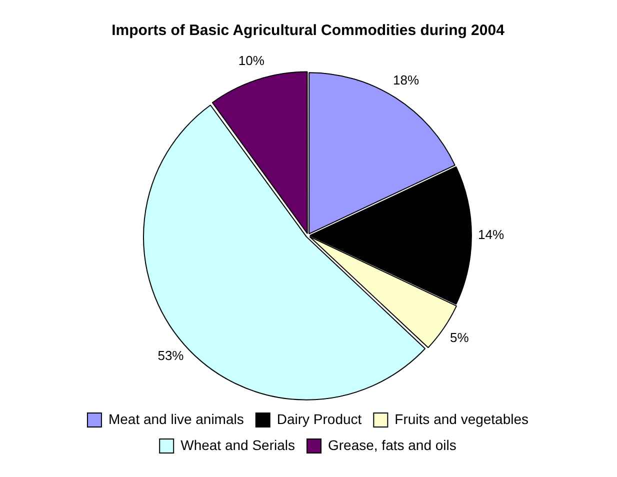 This screenshot has width=617, height=477. I want to click on data-label: 53%, so click(171, 356).